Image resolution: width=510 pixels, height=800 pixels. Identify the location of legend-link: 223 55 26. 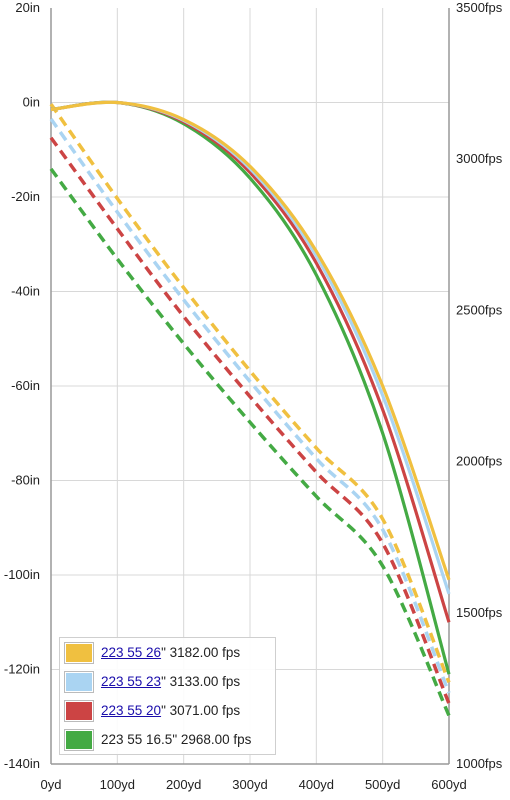
(131, 652).